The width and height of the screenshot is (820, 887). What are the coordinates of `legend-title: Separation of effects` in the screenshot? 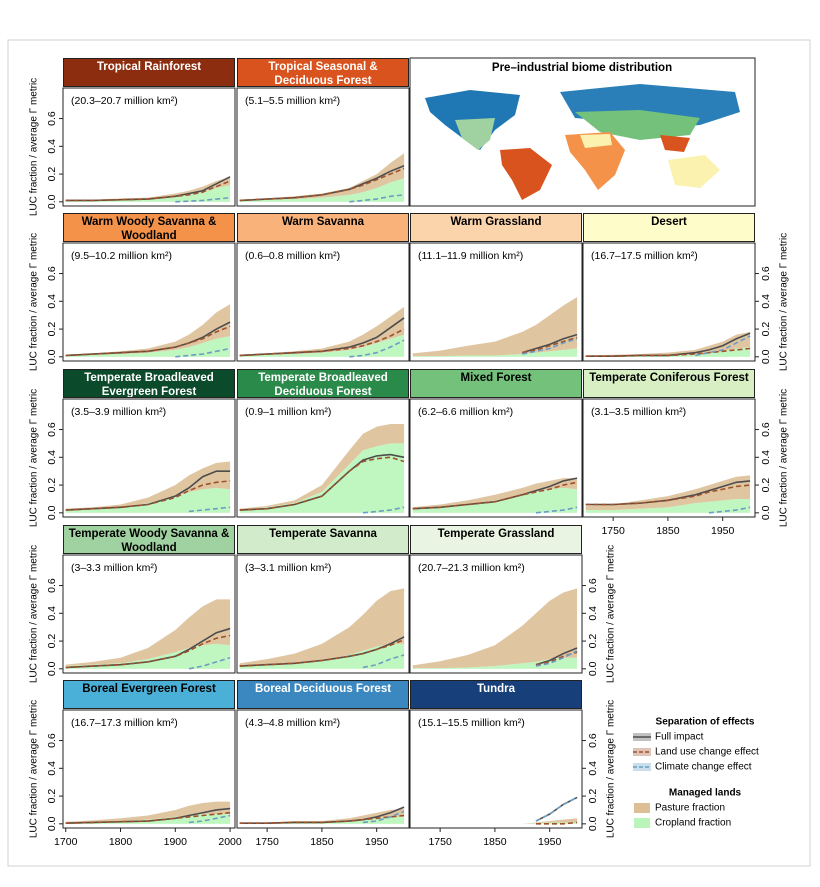 It's located at (705, 722).